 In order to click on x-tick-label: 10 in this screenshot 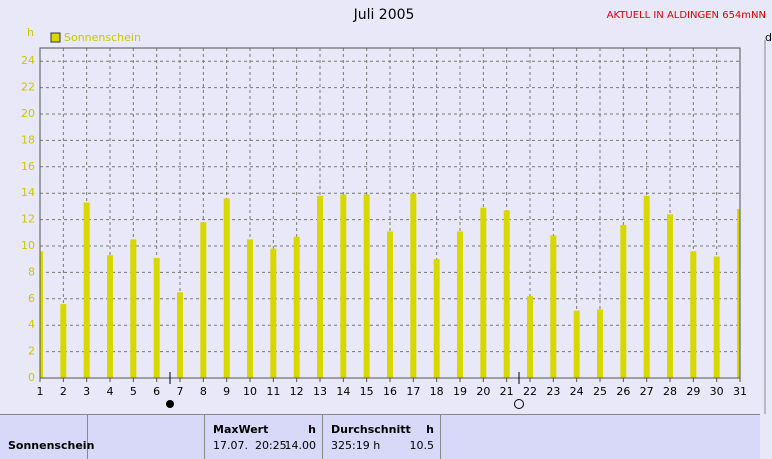, I will do `click(250, 391)`.